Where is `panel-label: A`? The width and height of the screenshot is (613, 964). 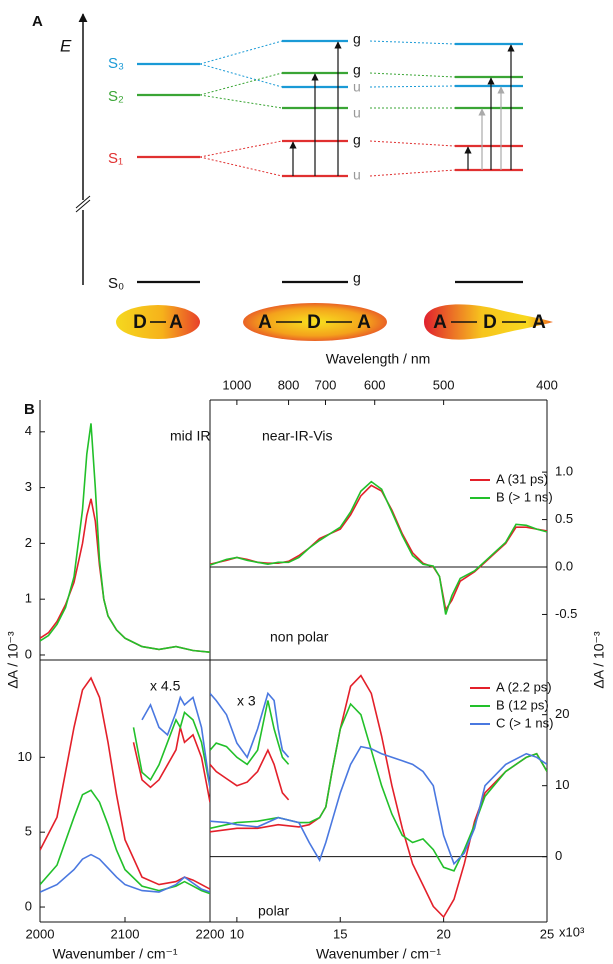
panel-label: A is located at coordinates (37, 21).